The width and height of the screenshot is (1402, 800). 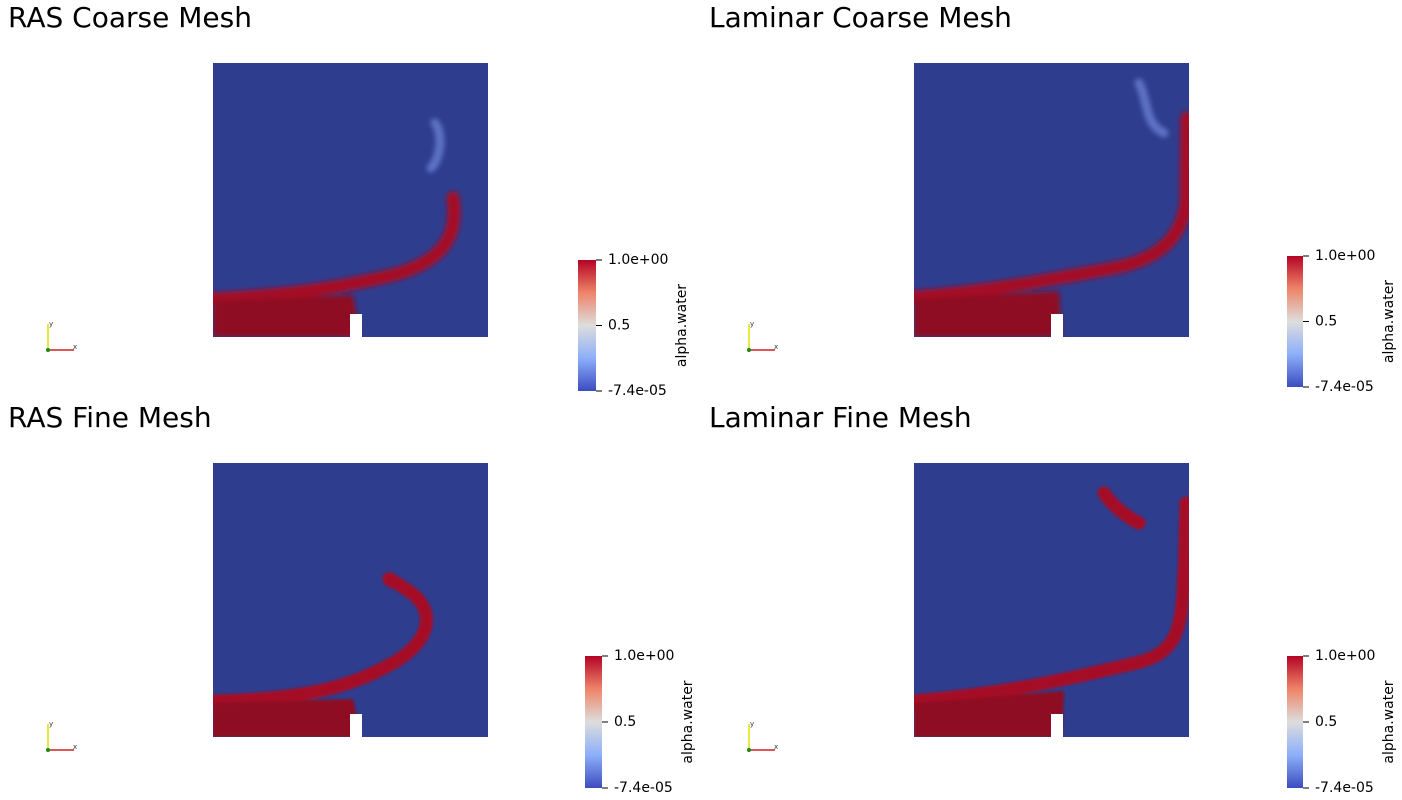 I want to click on domain-background, so click(x=350, y=600).